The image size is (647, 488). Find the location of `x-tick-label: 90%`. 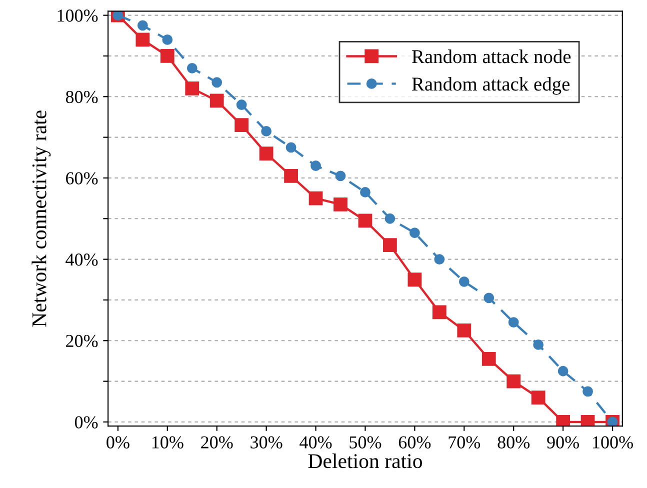

x-tick-label: 90% is located at coordinates (563, 442).